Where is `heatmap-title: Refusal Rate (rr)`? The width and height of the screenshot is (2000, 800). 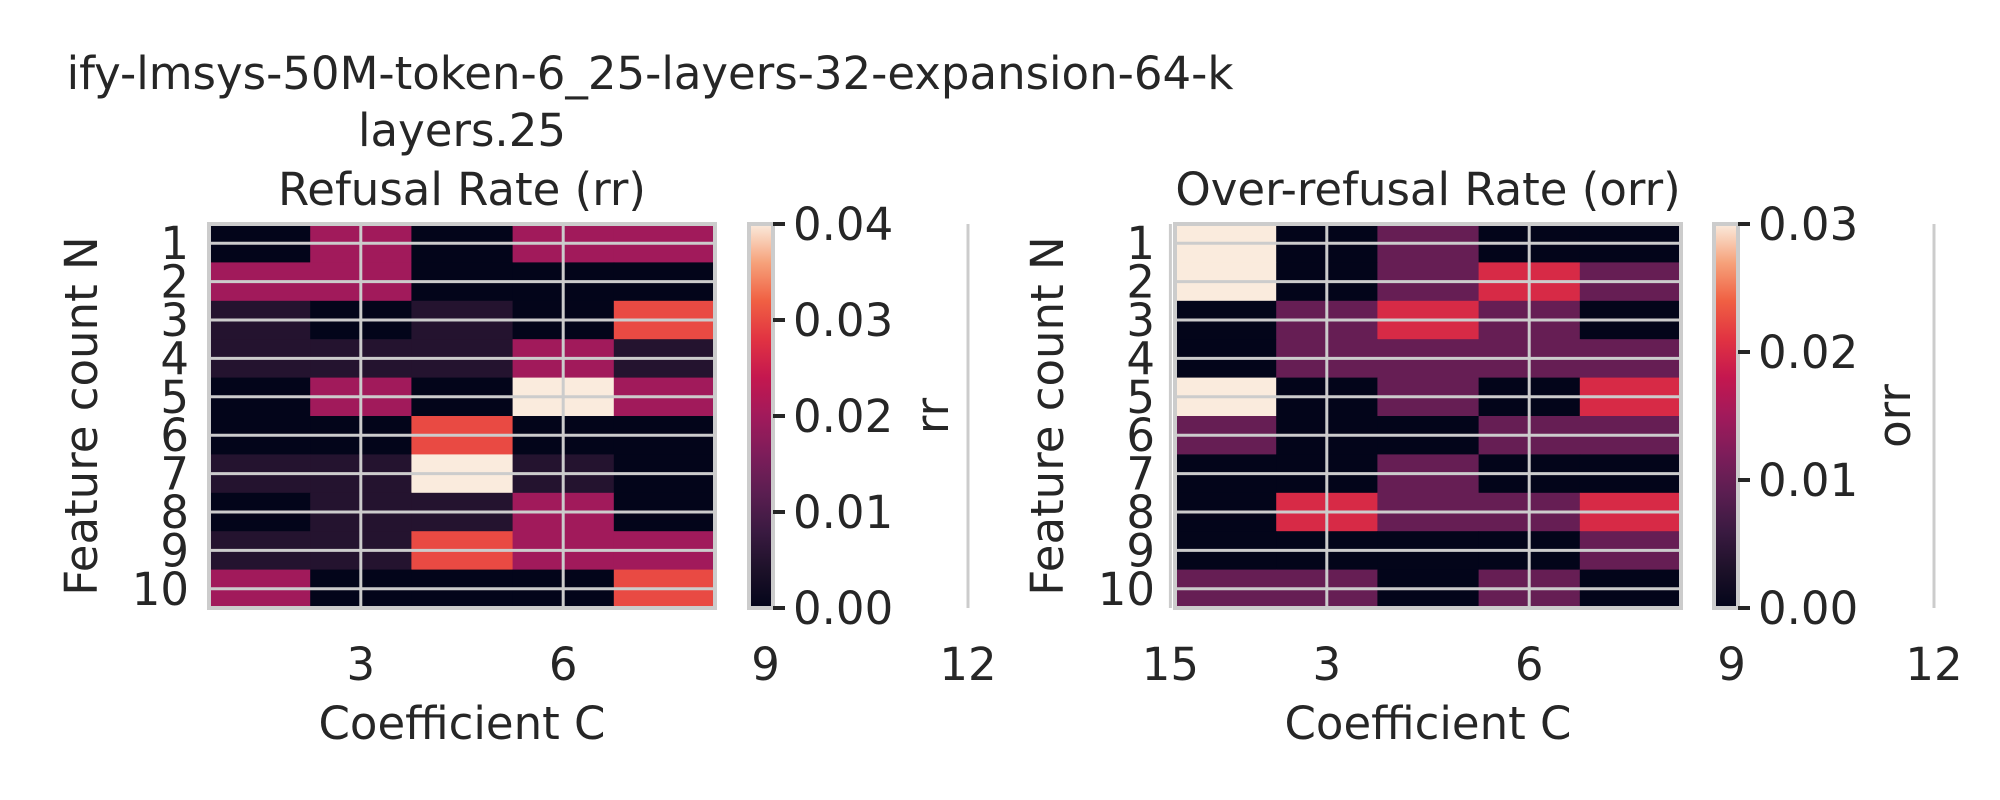
heatmap-title: Refusal Rate (rr) is located at coordinates (462, 189).